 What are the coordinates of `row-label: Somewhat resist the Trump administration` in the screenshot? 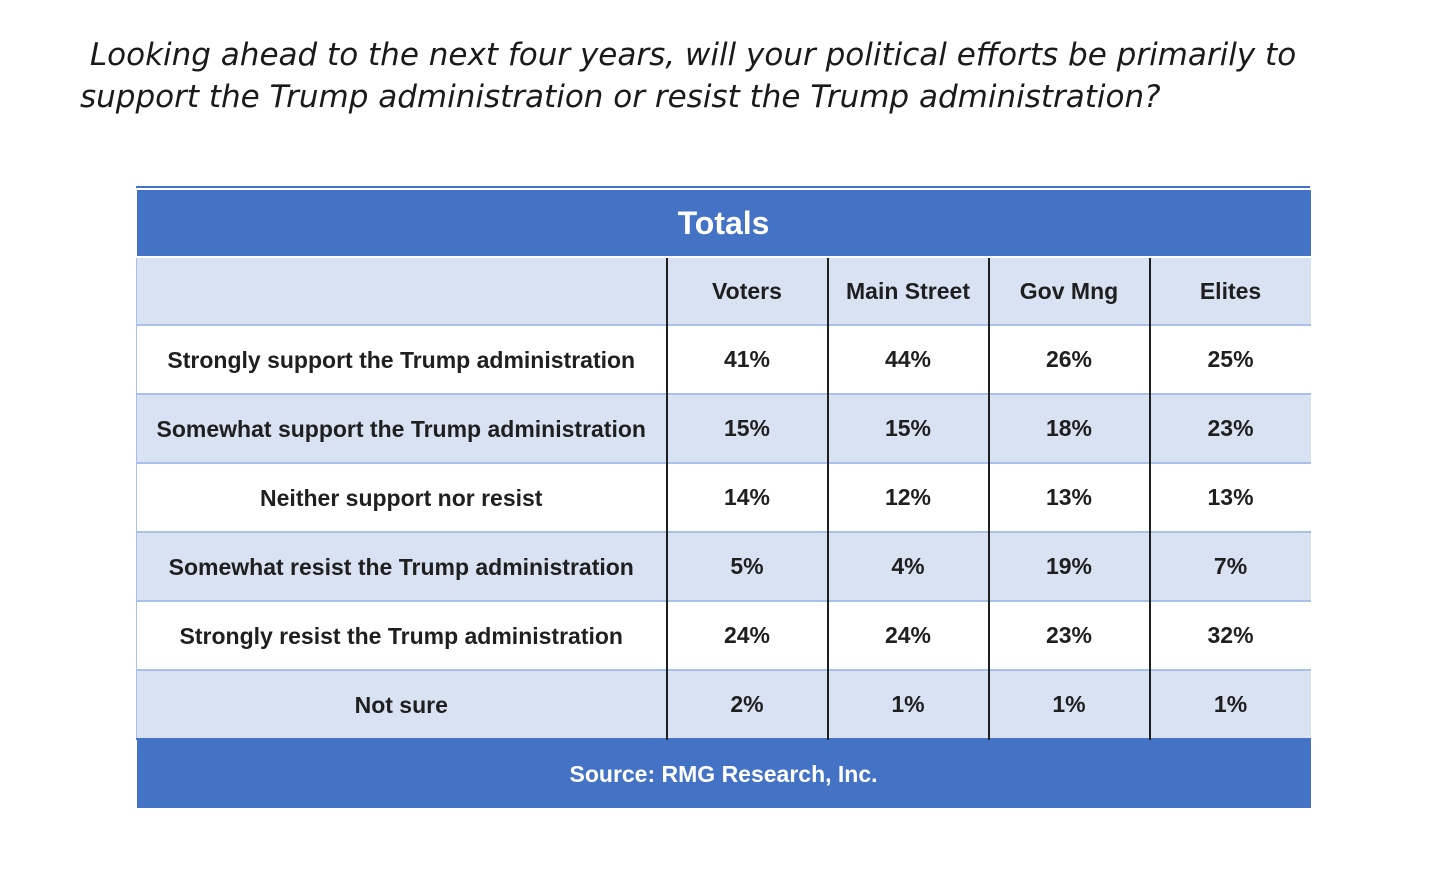 It's located at (401, 566).